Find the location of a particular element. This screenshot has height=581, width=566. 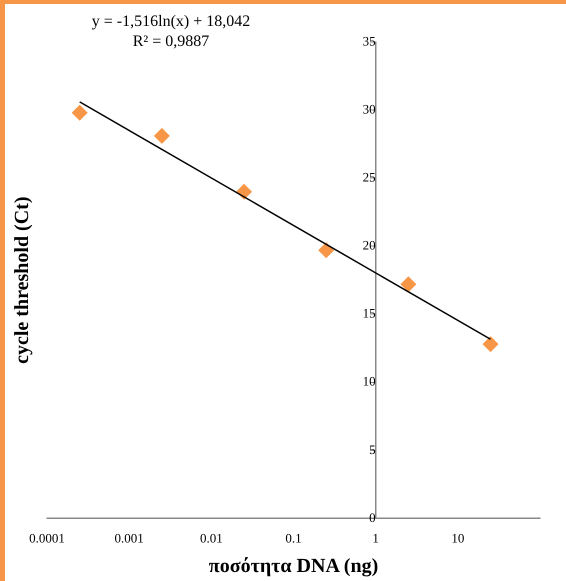

x-tick-label: 10 is located at coordinates (457, 538).